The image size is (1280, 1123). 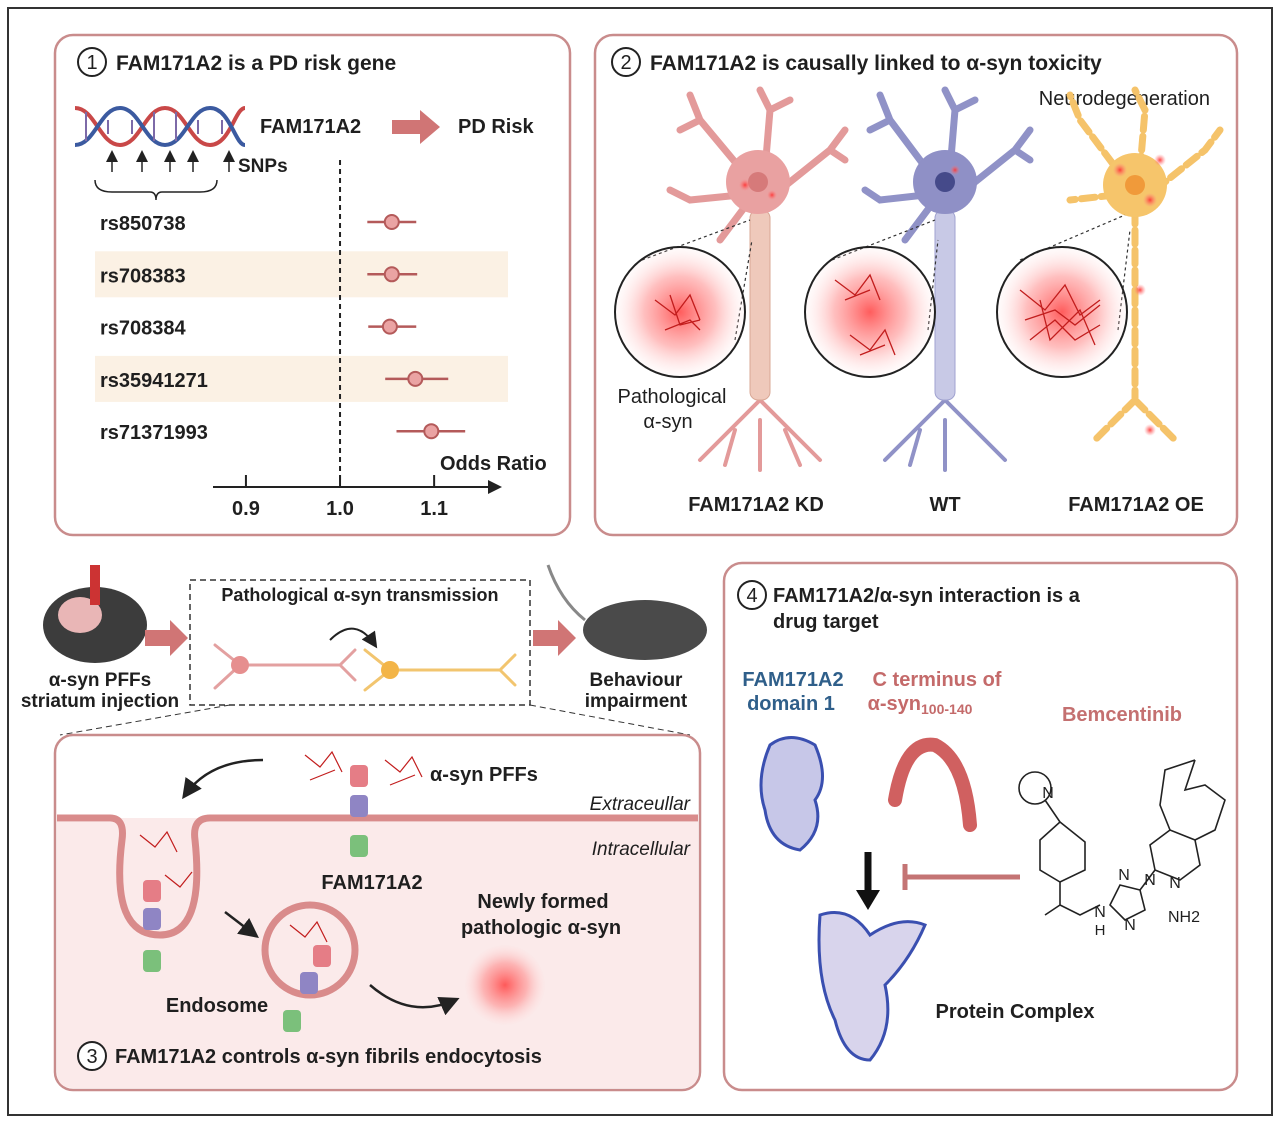 What do you see at coordinates (760, 305) in the screenshot?
I see `axon-kd` at bounding box center [760, 305].